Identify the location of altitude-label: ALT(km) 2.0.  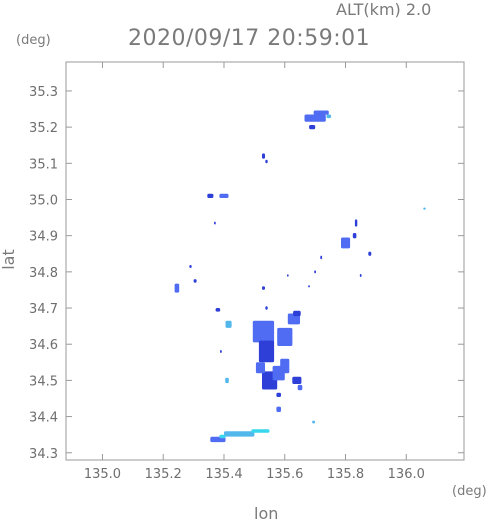
(384, 9).